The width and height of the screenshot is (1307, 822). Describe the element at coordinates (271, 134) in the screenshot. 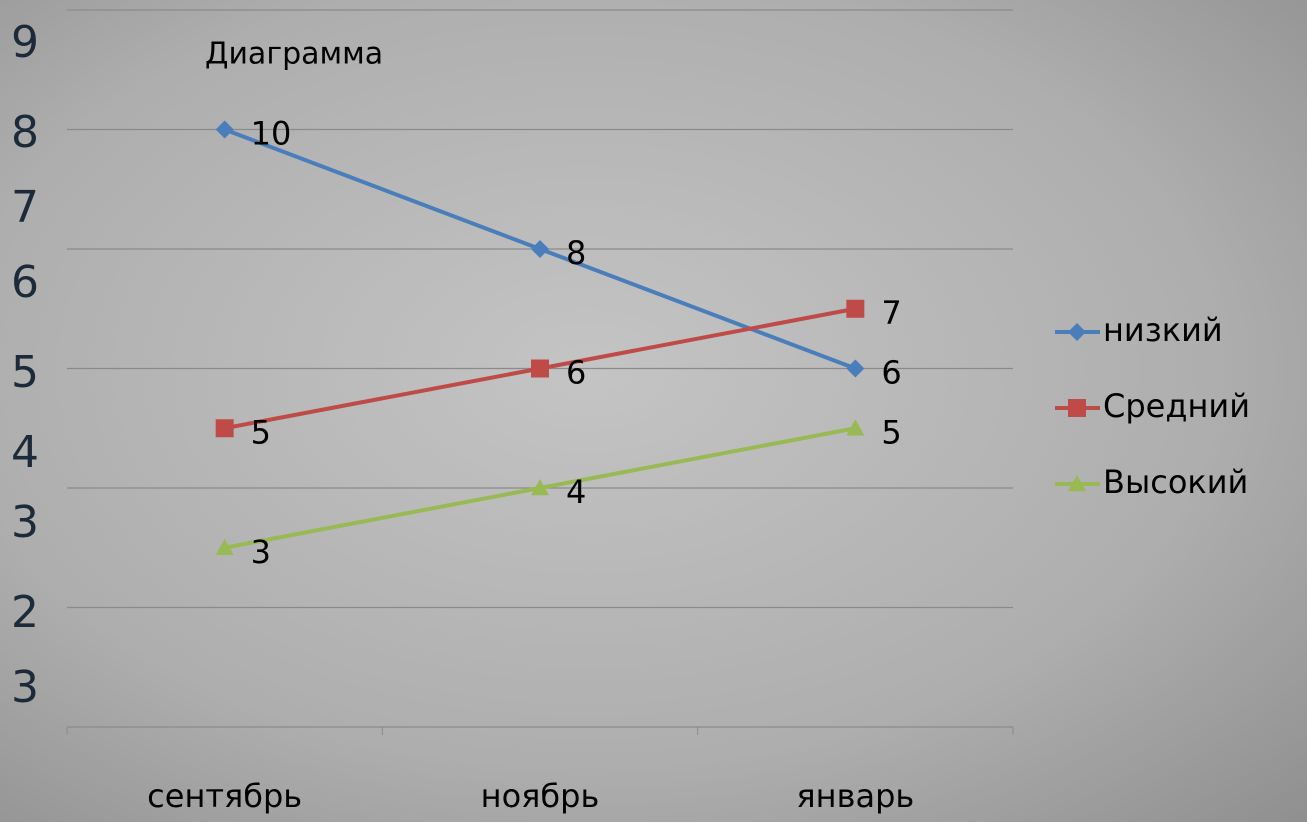

I see `data-label: 10` at that location.